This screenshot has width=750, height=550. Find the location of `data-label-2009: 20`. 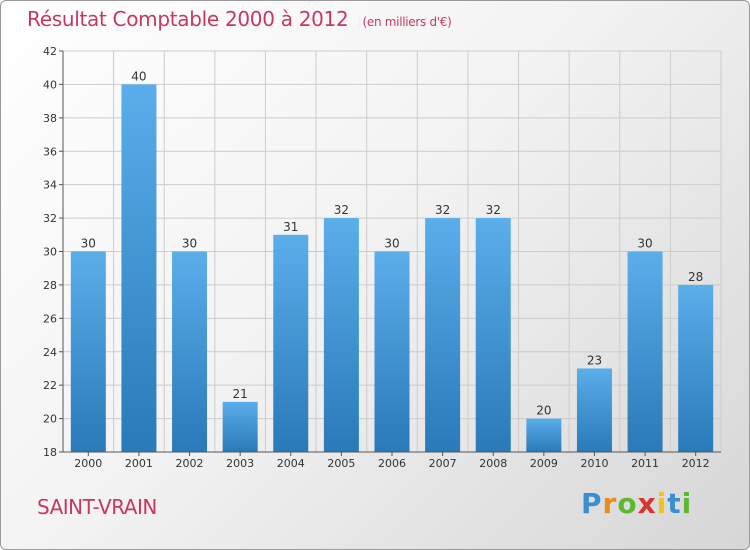

data-label-2009: 20 is located at coordinates (543, 411).